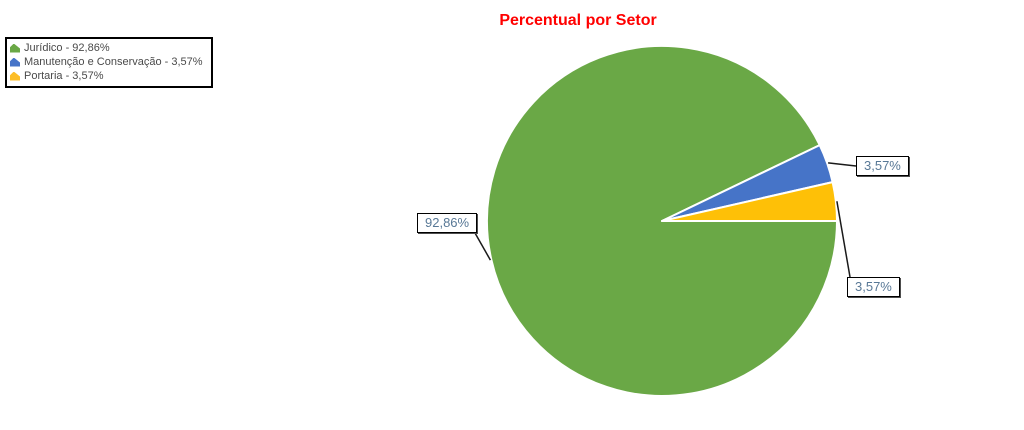 The height and width of the screenshot is (430, 1024). Describe the element at coordinates (578, 20) in the screenshot. I see `chart-title: Percentual por Setor` at that location.